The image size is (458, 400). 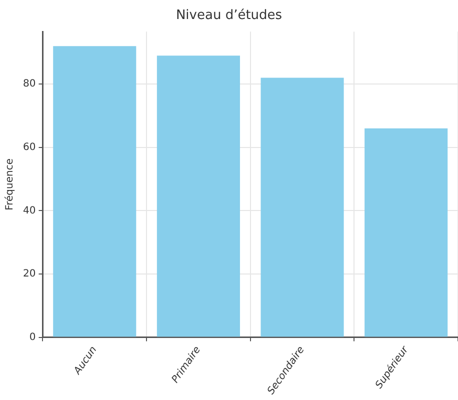 What do you see at coordinates (32, 337) in the screenshot?
I see `y-tick-label: 0` at bounding box center [32, 337].